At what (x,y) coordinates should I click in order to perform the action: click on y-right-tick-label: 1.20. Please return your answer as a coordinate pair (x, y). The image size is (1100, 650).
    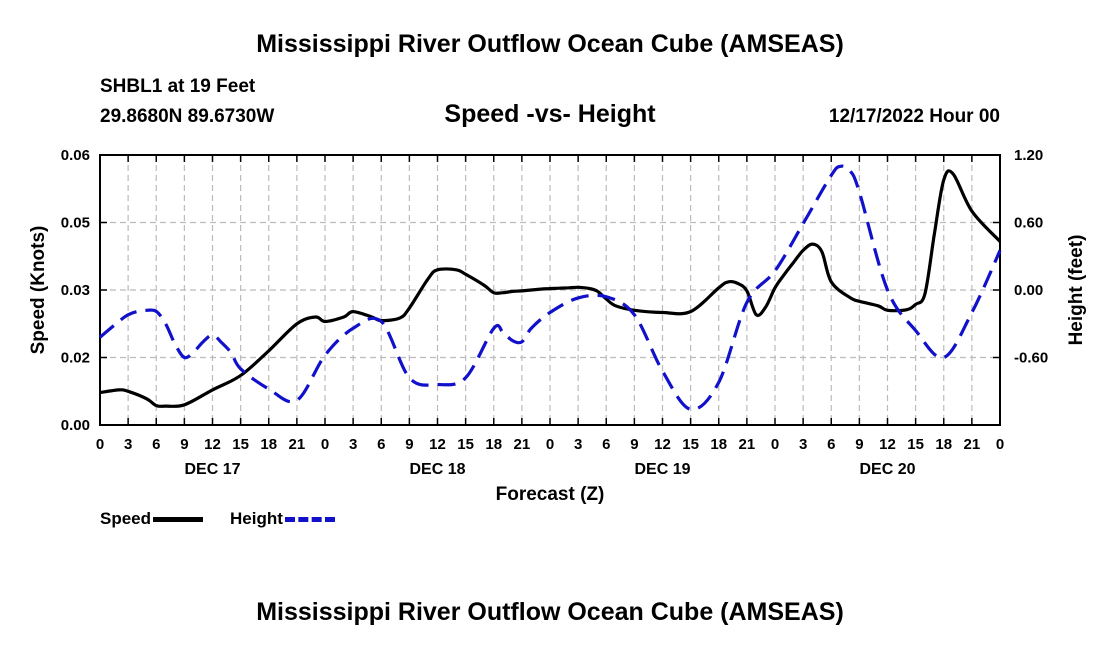
    Looking at the image, I should click on (1028, 155).